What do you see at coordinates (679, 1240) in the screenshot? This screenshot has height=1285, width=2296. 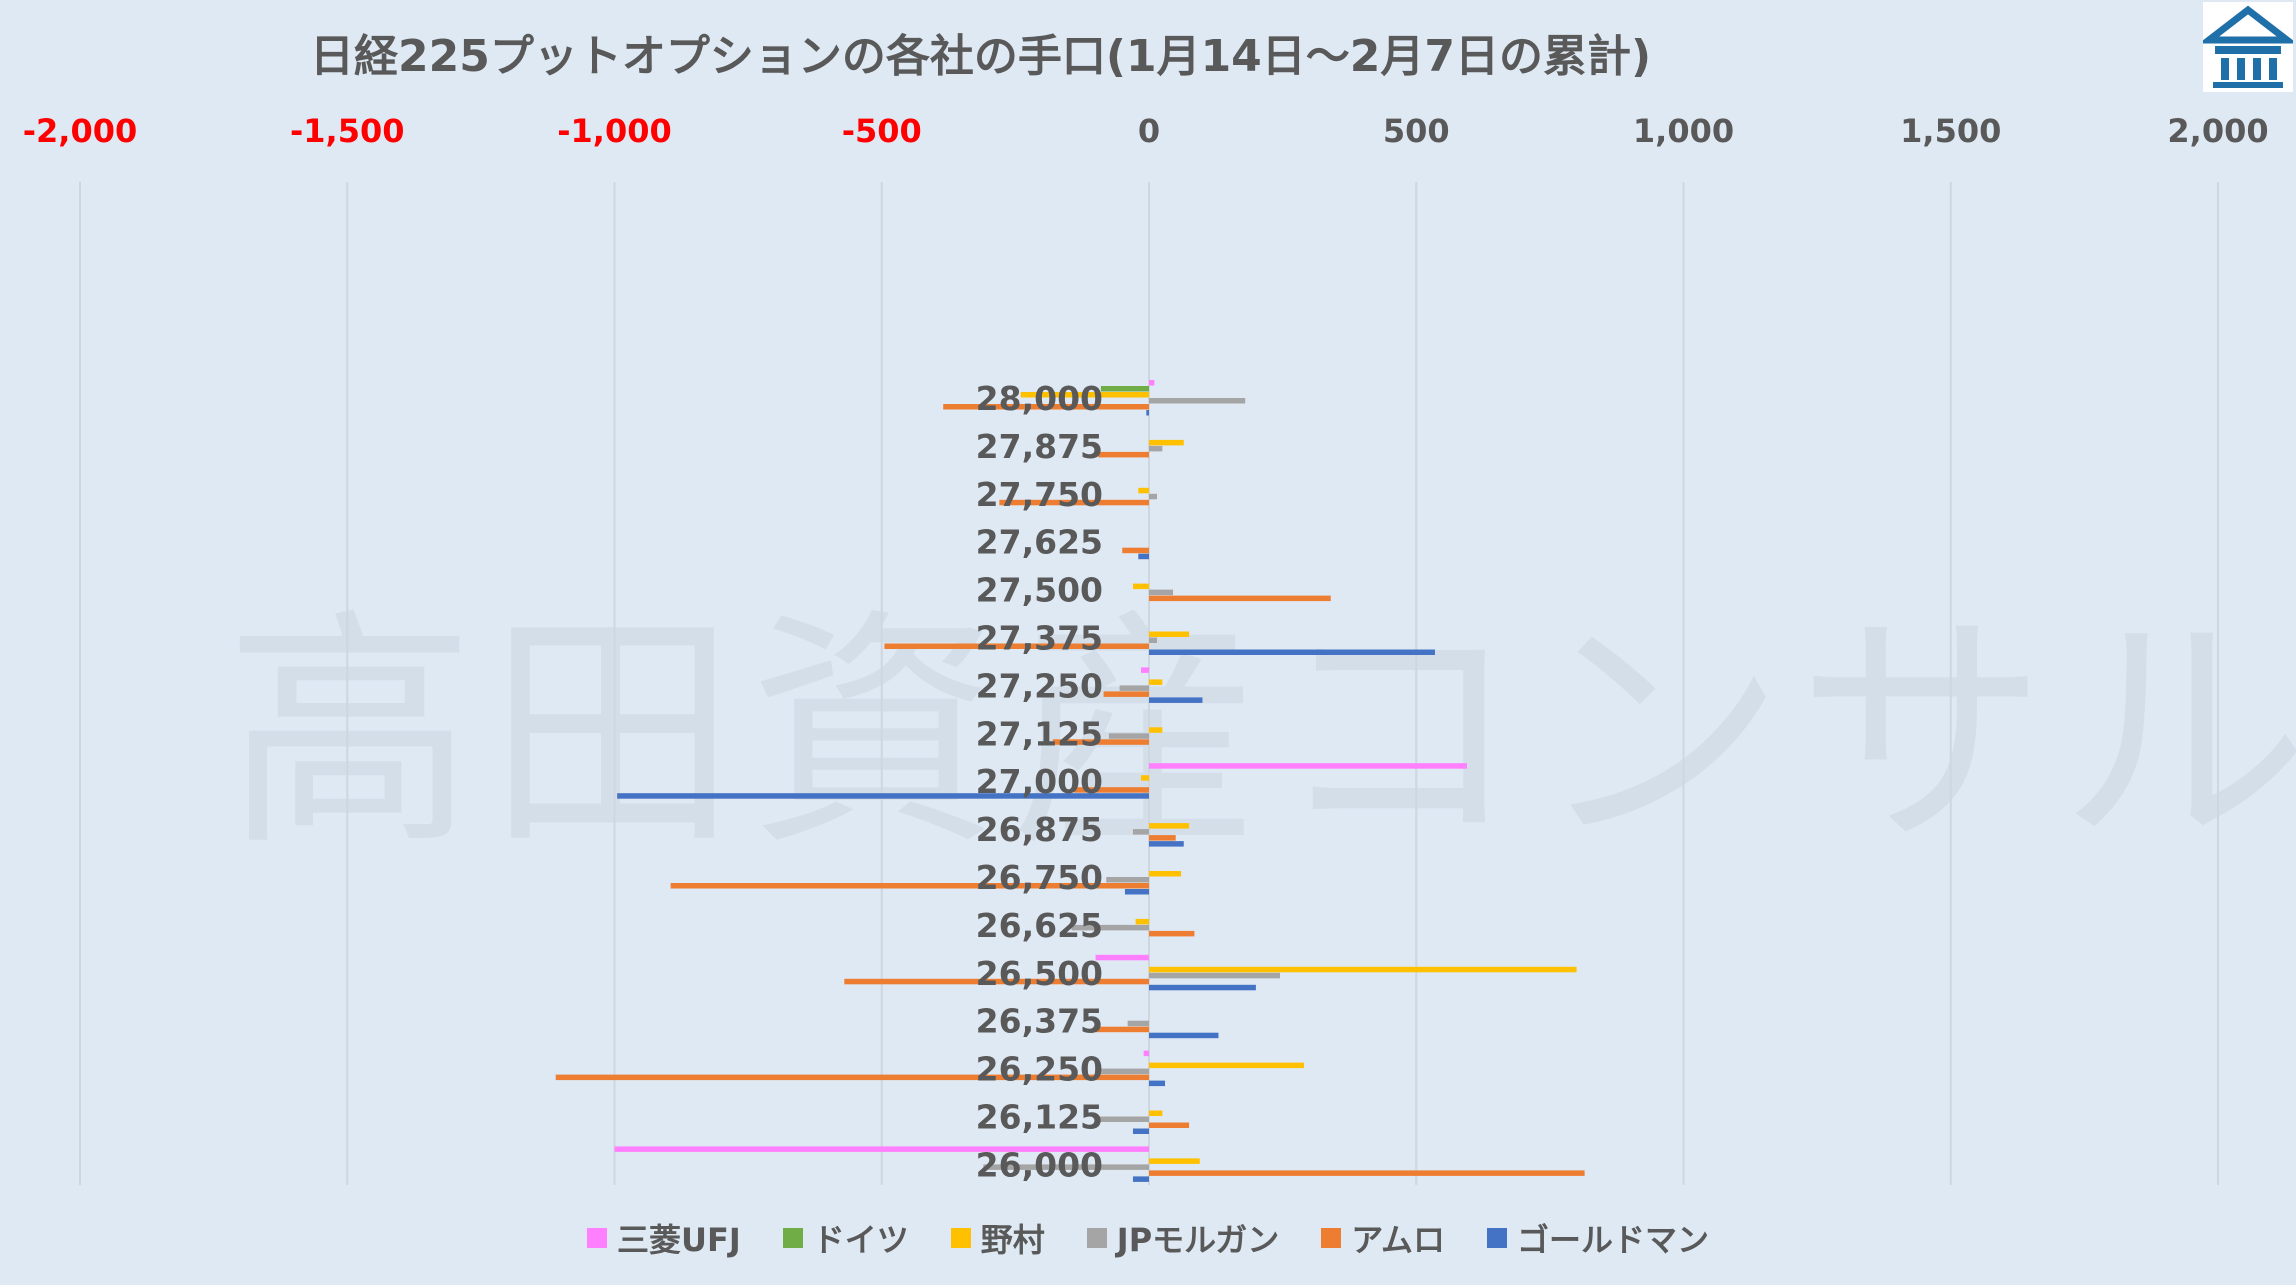 I see `legend-label: 三菱UFJ` at bounding box center [679, 1240].